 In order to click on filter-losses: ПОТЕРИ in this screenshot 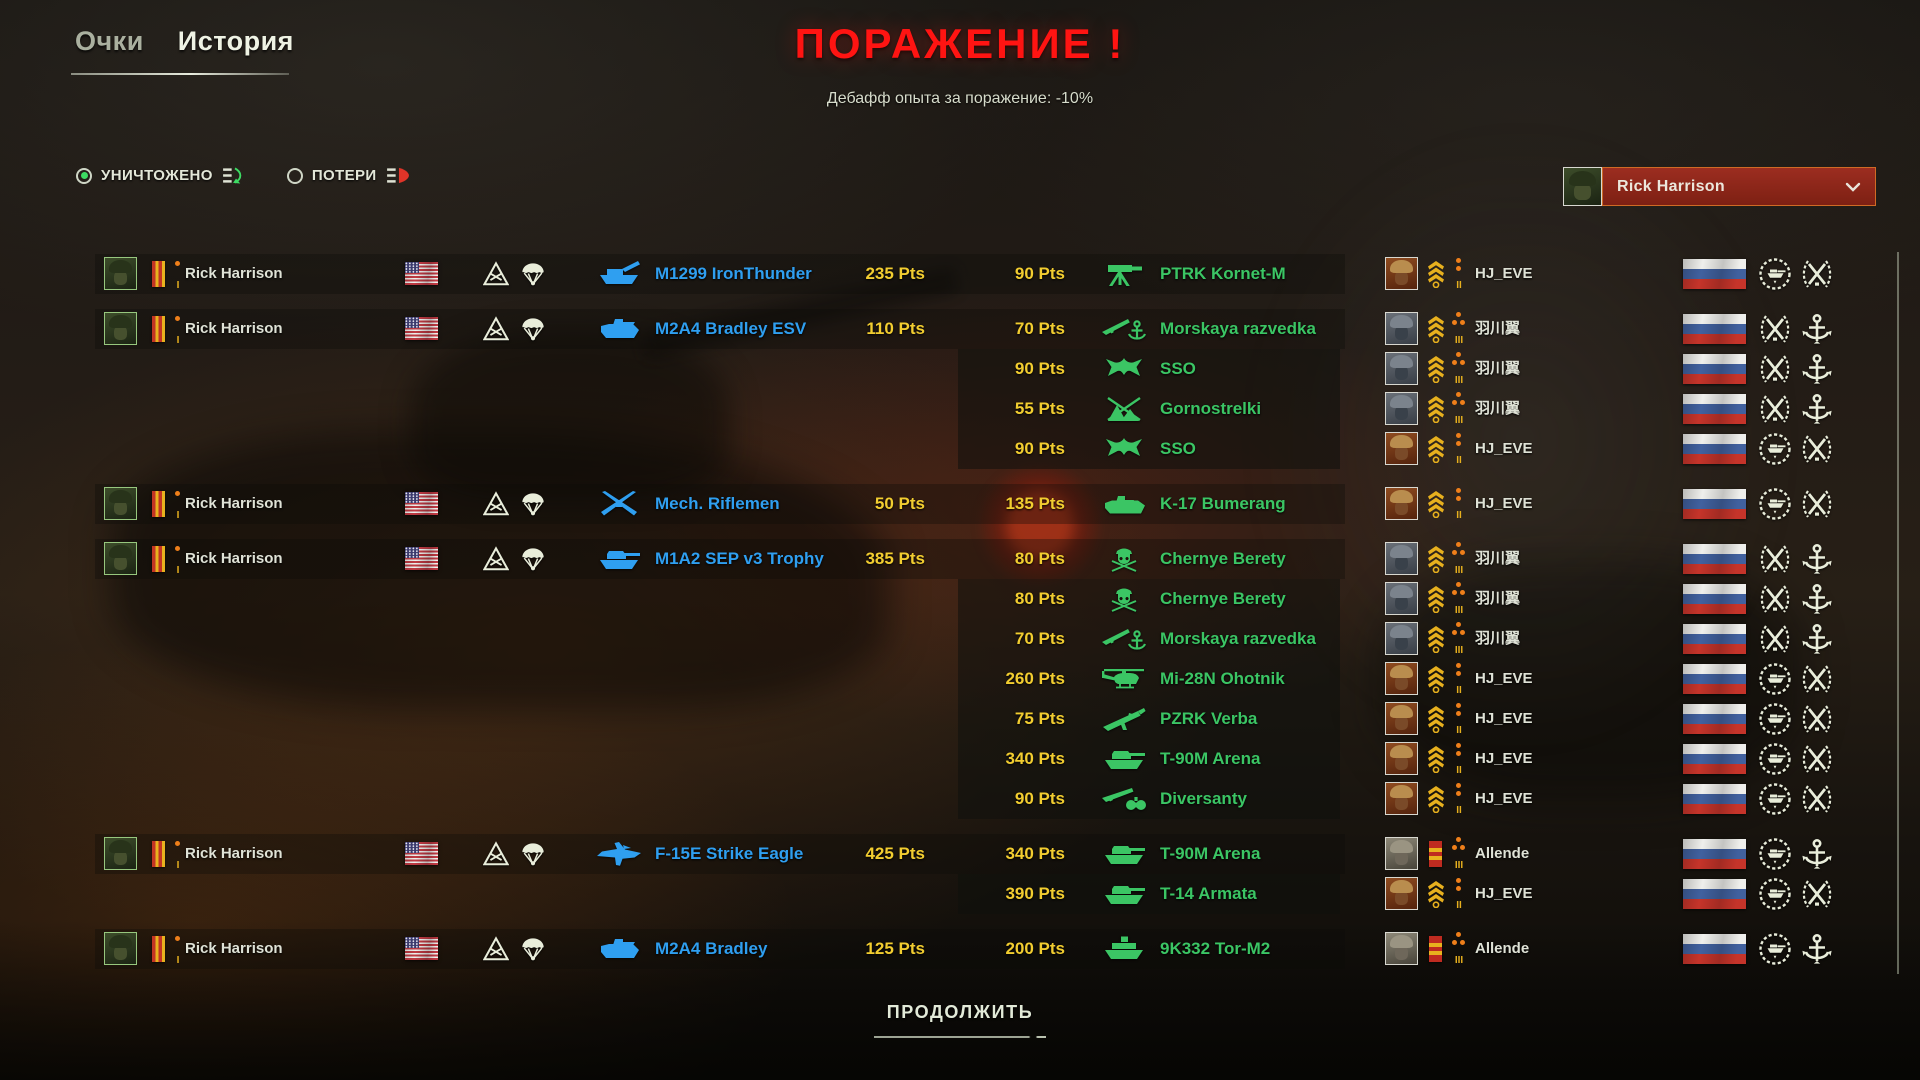, I will do `click(348, 175)`.